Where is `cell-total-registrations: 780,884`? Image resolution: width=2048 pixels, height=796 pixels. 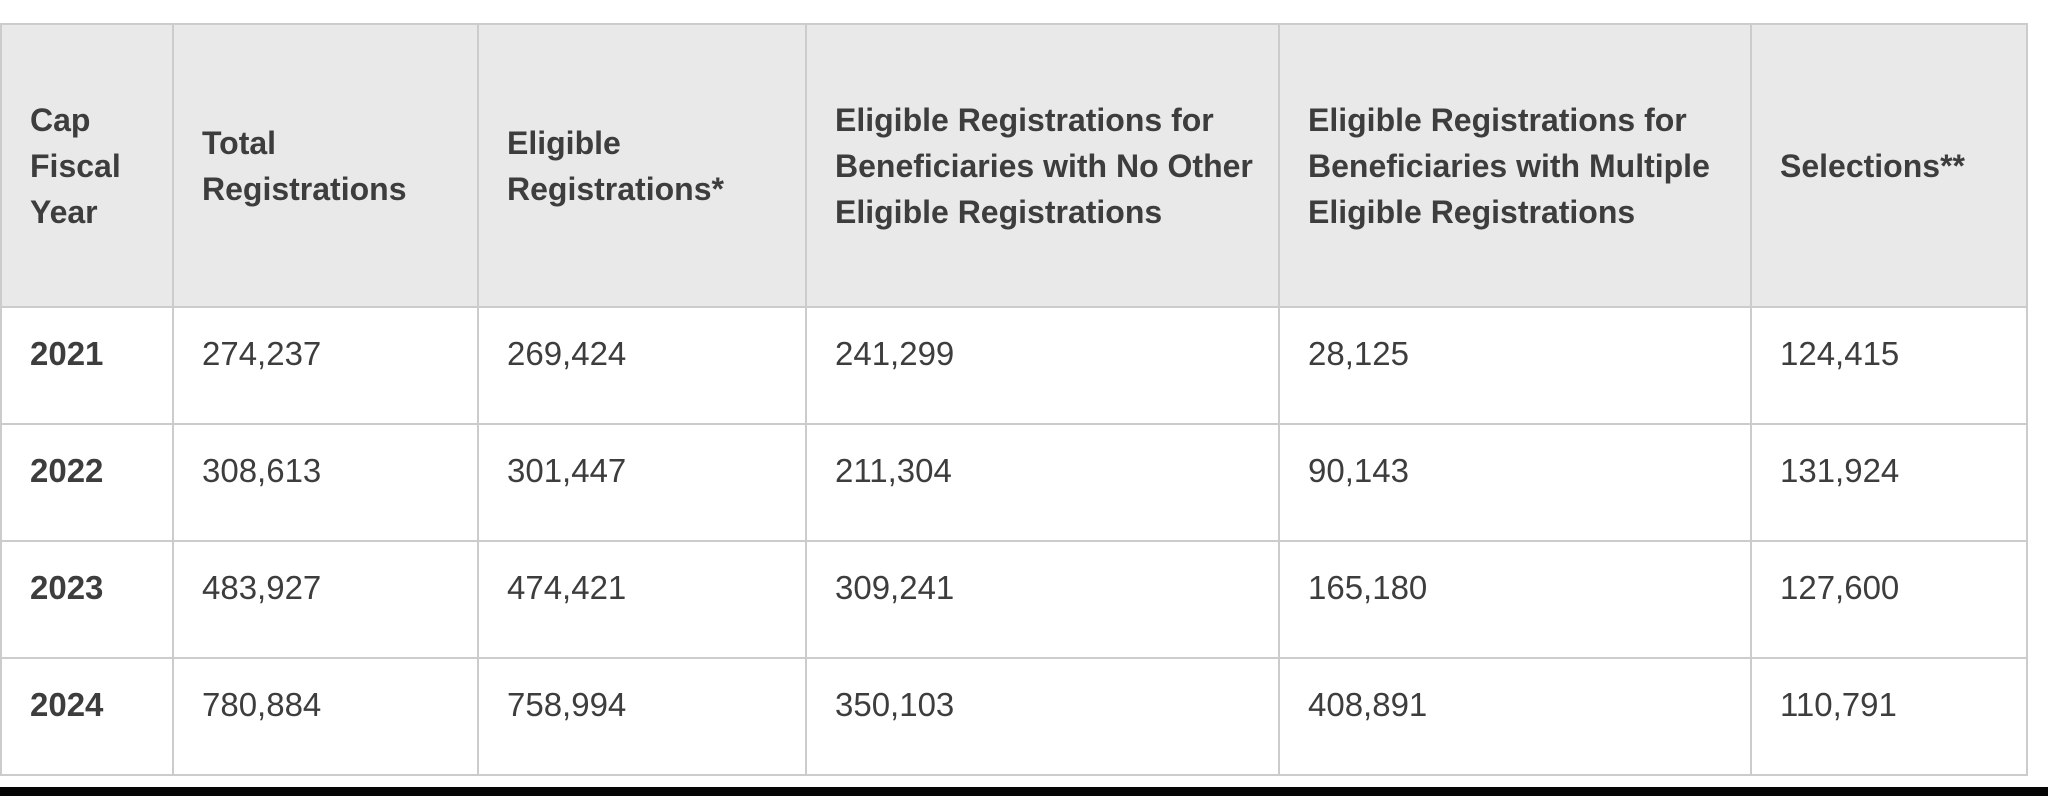
cell-total-registrations: 780,884 is located at coordinates (325, 716).